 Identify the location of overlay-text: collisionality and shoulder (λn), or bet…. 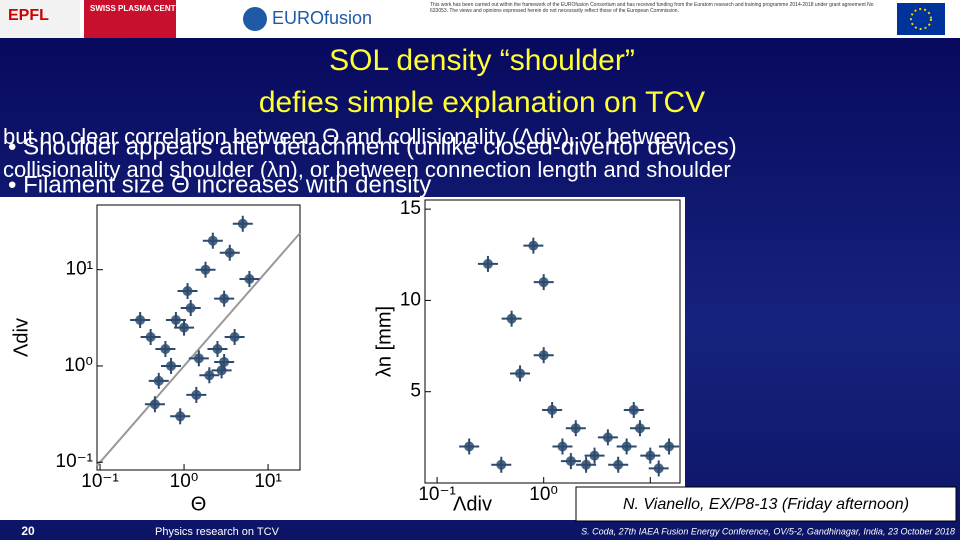
(367, 169).